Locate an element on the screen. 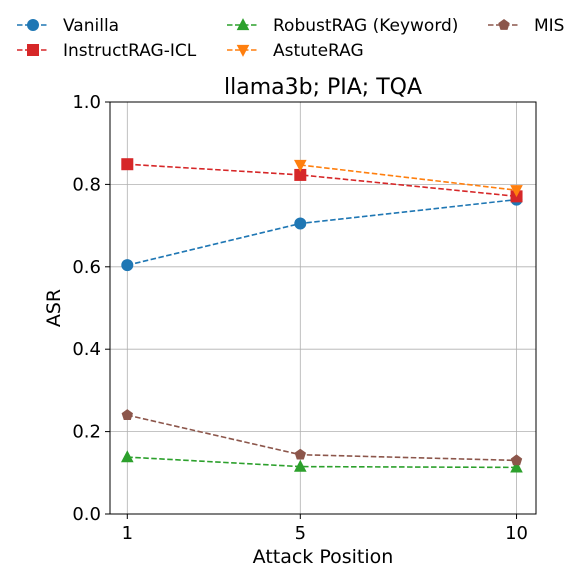 The width and height of the screenshot is (581, 577). y-tick-label: 0.4 is located at coordinates (86, 349).